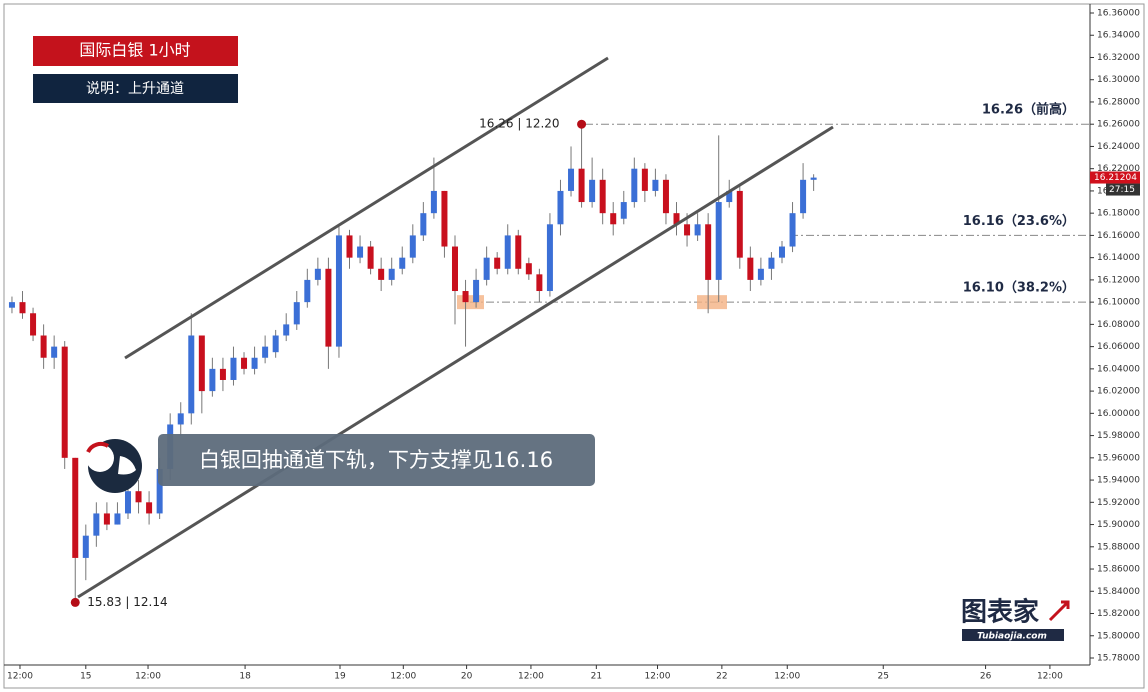  What do you see at coordinates (1019, 288) in the screenshot?
I see `level-label: 16.10（38.2%）` at bounding box center [1019, 288].